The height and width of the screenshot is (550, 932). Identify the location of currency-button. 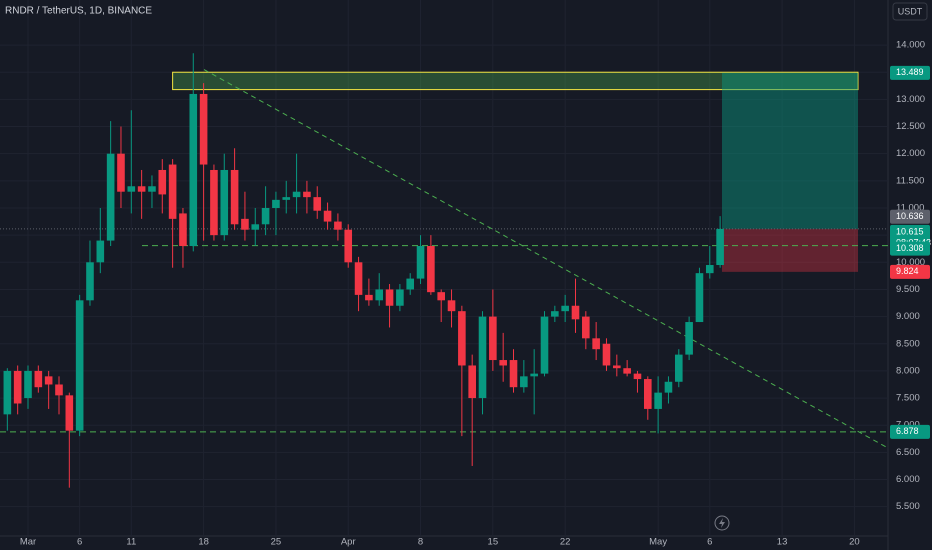
(910, 11).